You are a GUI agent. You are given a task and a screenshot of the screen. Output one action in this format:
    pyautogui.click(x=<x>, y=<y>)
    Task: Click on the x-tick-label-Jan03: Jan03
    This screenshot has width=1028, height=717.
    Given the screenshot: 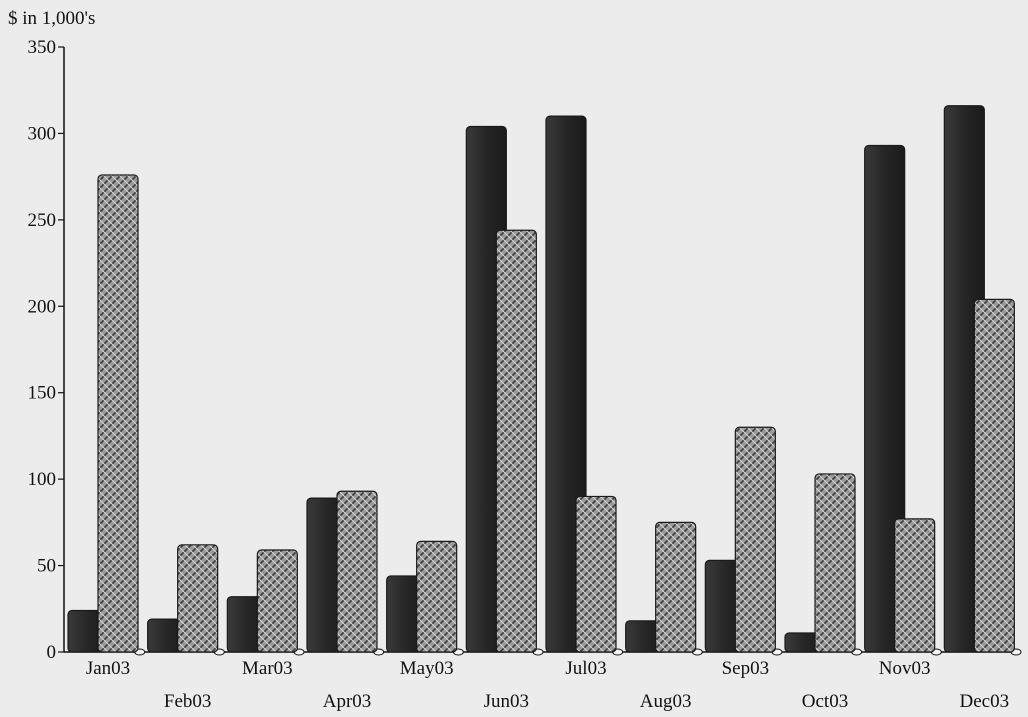 What is the action you would take?
    pyautogui.click(x=108, y=668)
    